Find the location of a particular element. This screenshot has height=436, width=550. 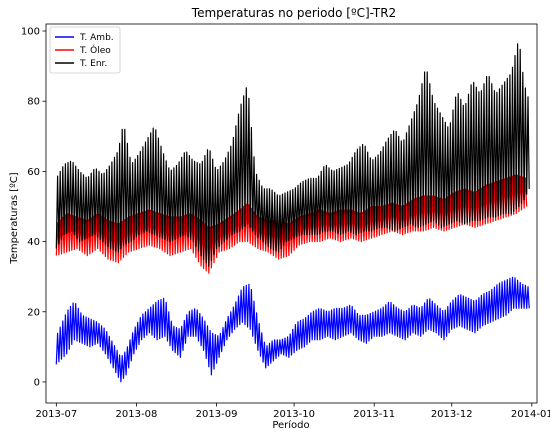

y-tick-label: 0 is located at coordinates (37, 382).